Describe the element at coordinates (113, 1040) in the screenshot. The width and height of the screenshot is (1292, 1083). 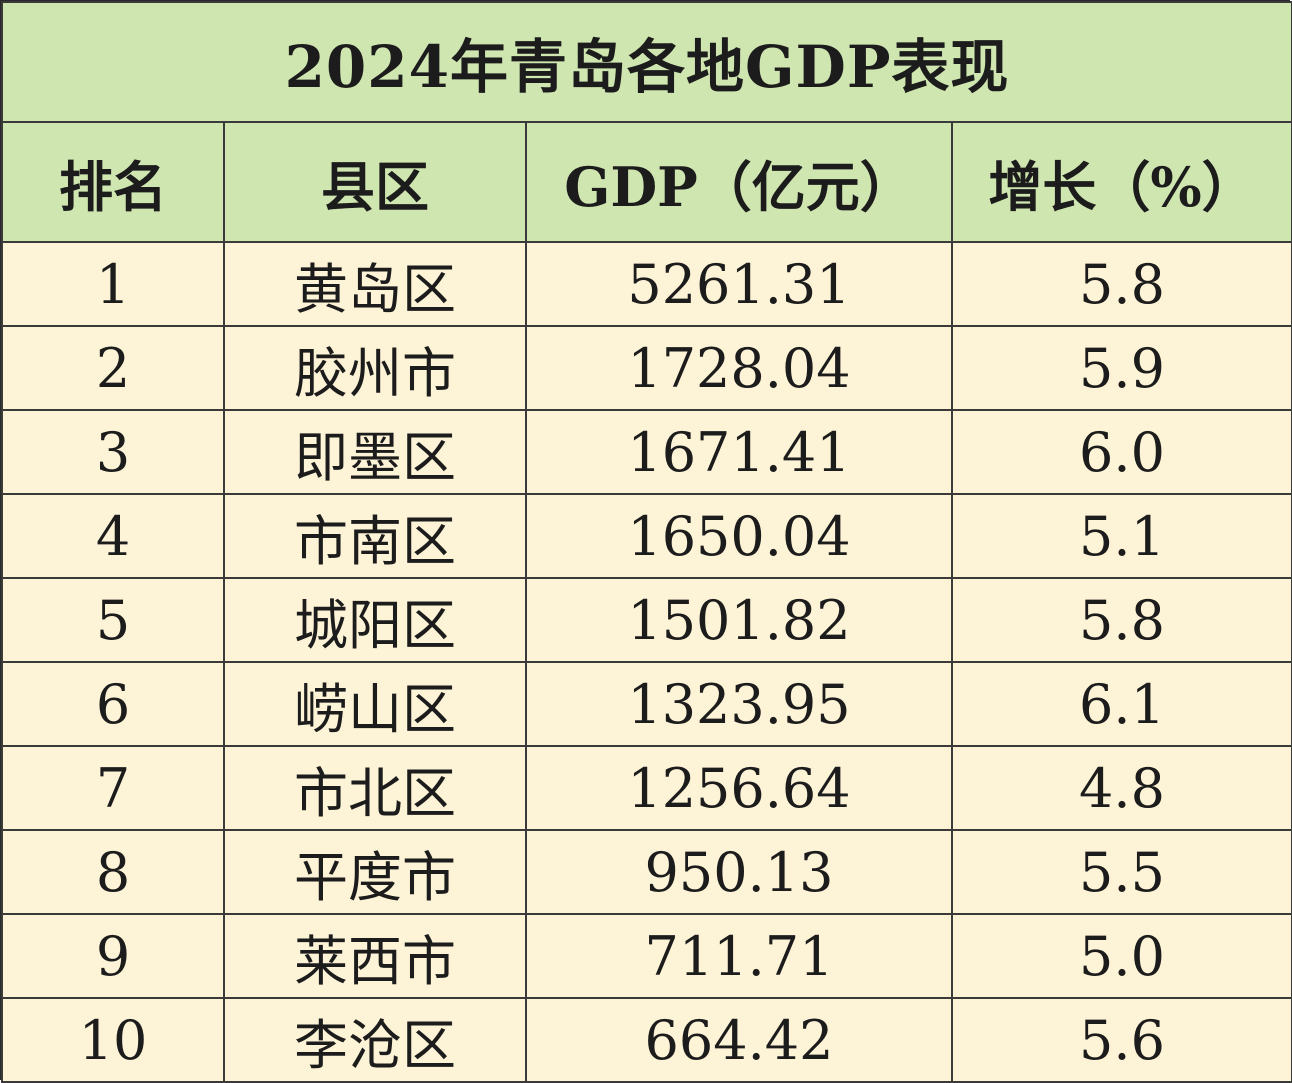
I see `cell-rank: 10` at that location.